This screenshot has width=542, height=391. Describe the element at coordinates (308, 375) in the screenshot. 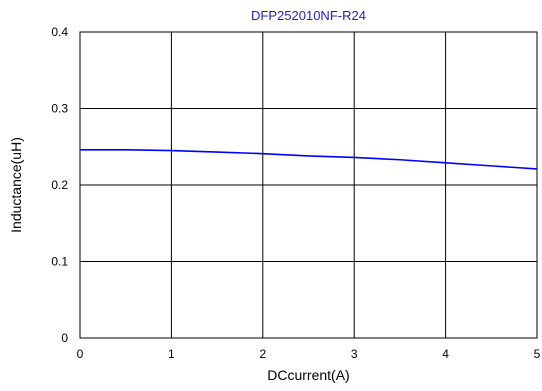

I see `x-axis-title: DCcurrent(A)` at that location.